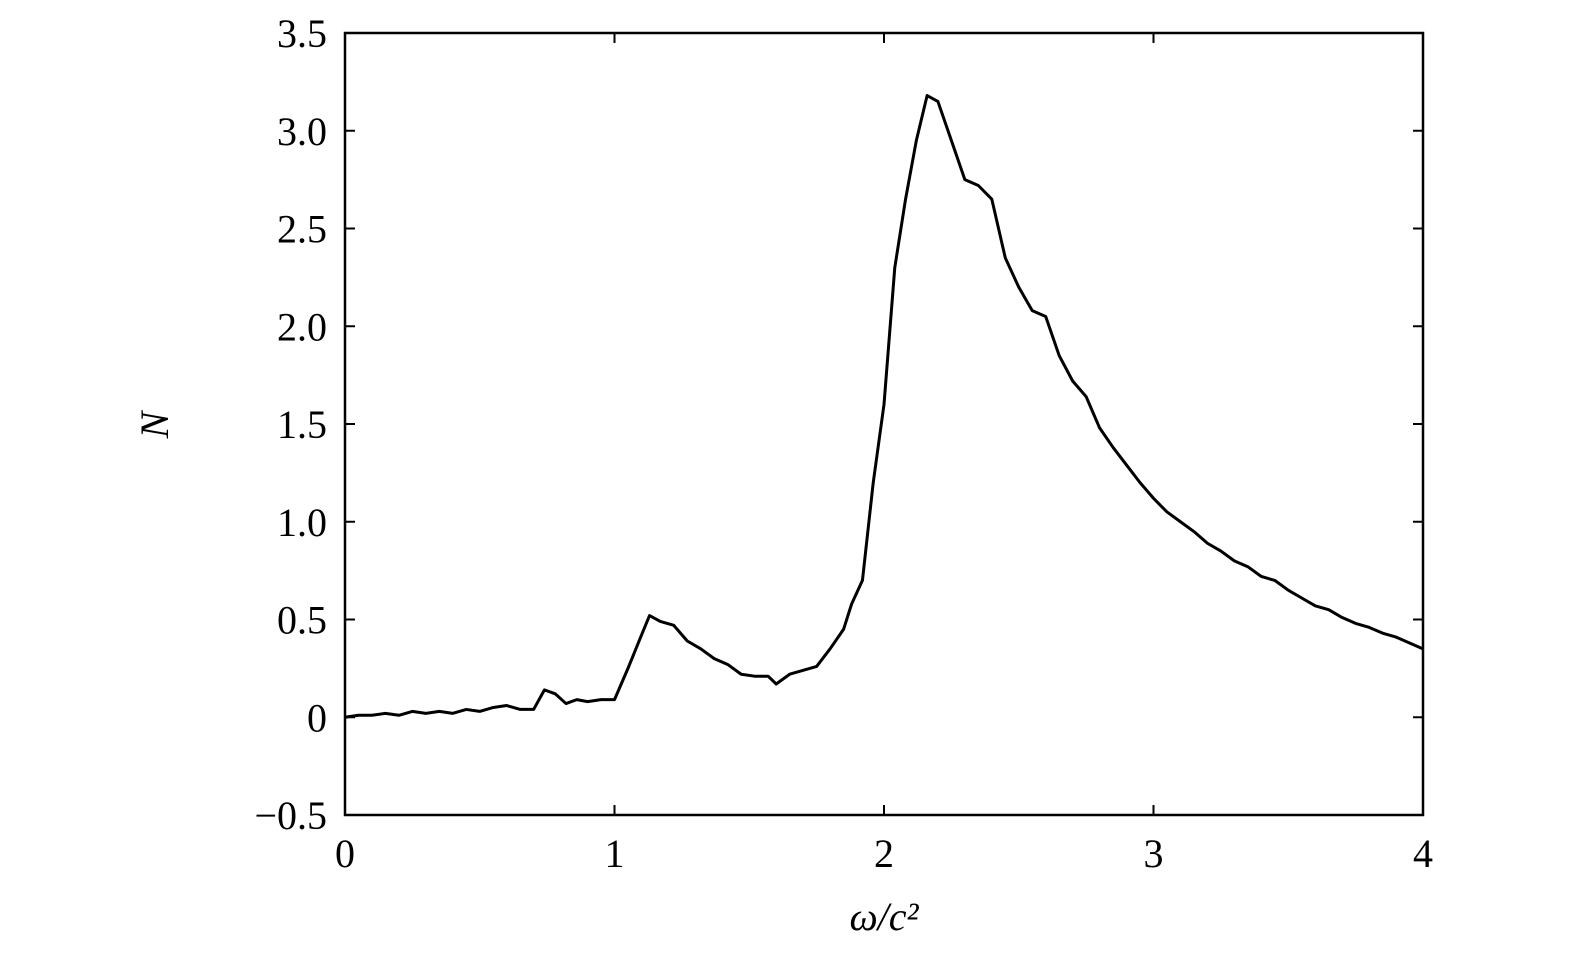  Describe the element at coordinates (317, 717) in the screenshot. I see `y-tick-label: 0` at that location.